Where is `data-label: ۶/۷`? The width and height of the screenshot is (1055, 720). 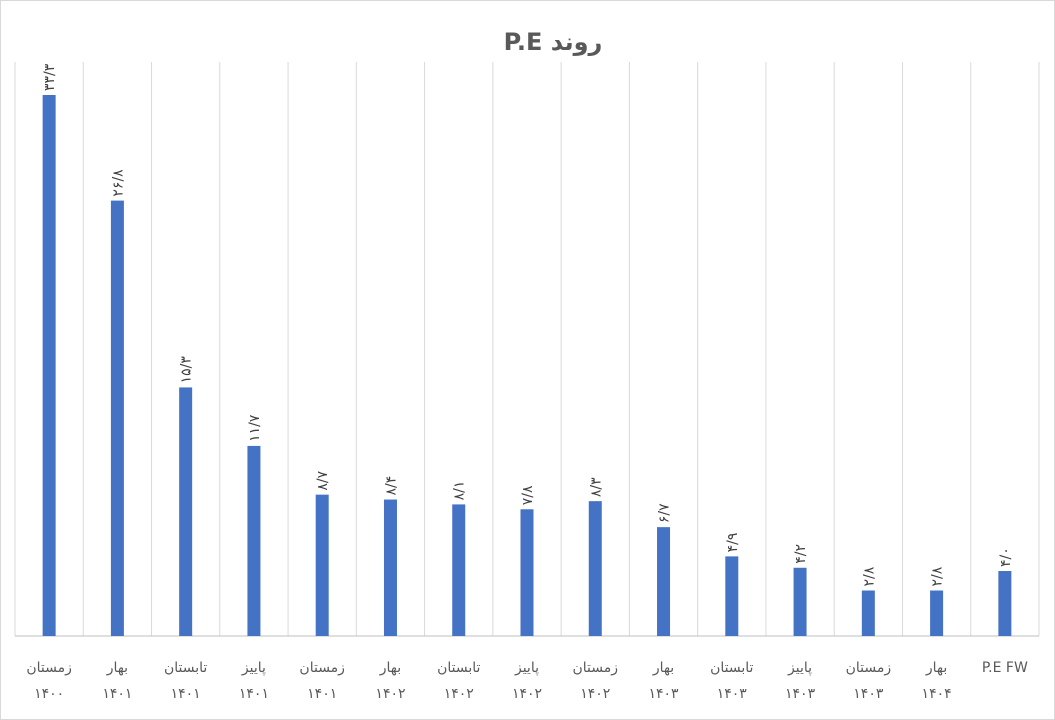 data-label: ۶/۷ is located at coordinates (665, 513).